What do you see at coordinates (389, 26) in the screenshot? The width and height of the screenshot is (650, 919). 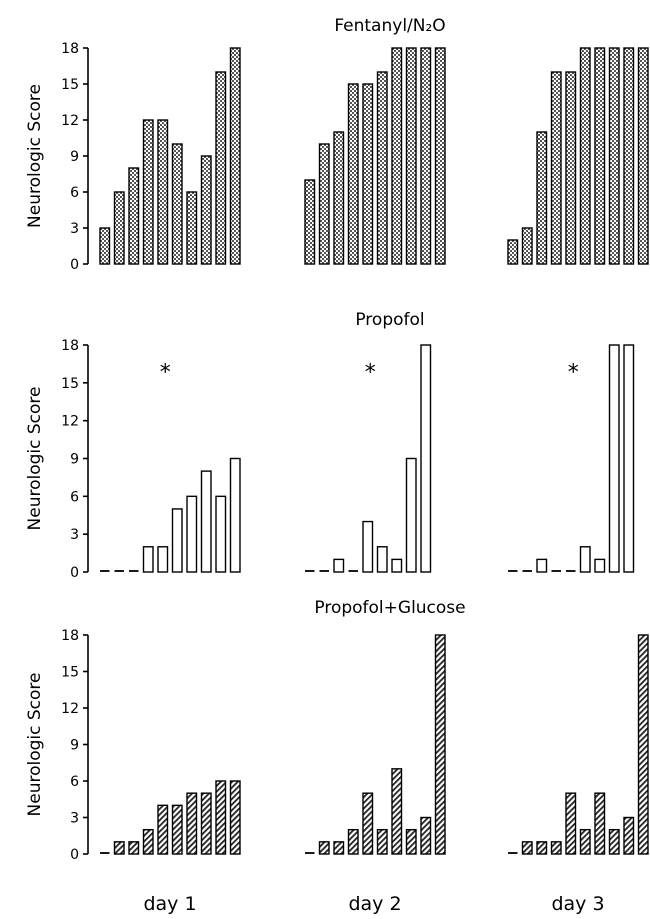 I see `panel-title: Fentanyl/N₂O` at bounding box center [389, 26].